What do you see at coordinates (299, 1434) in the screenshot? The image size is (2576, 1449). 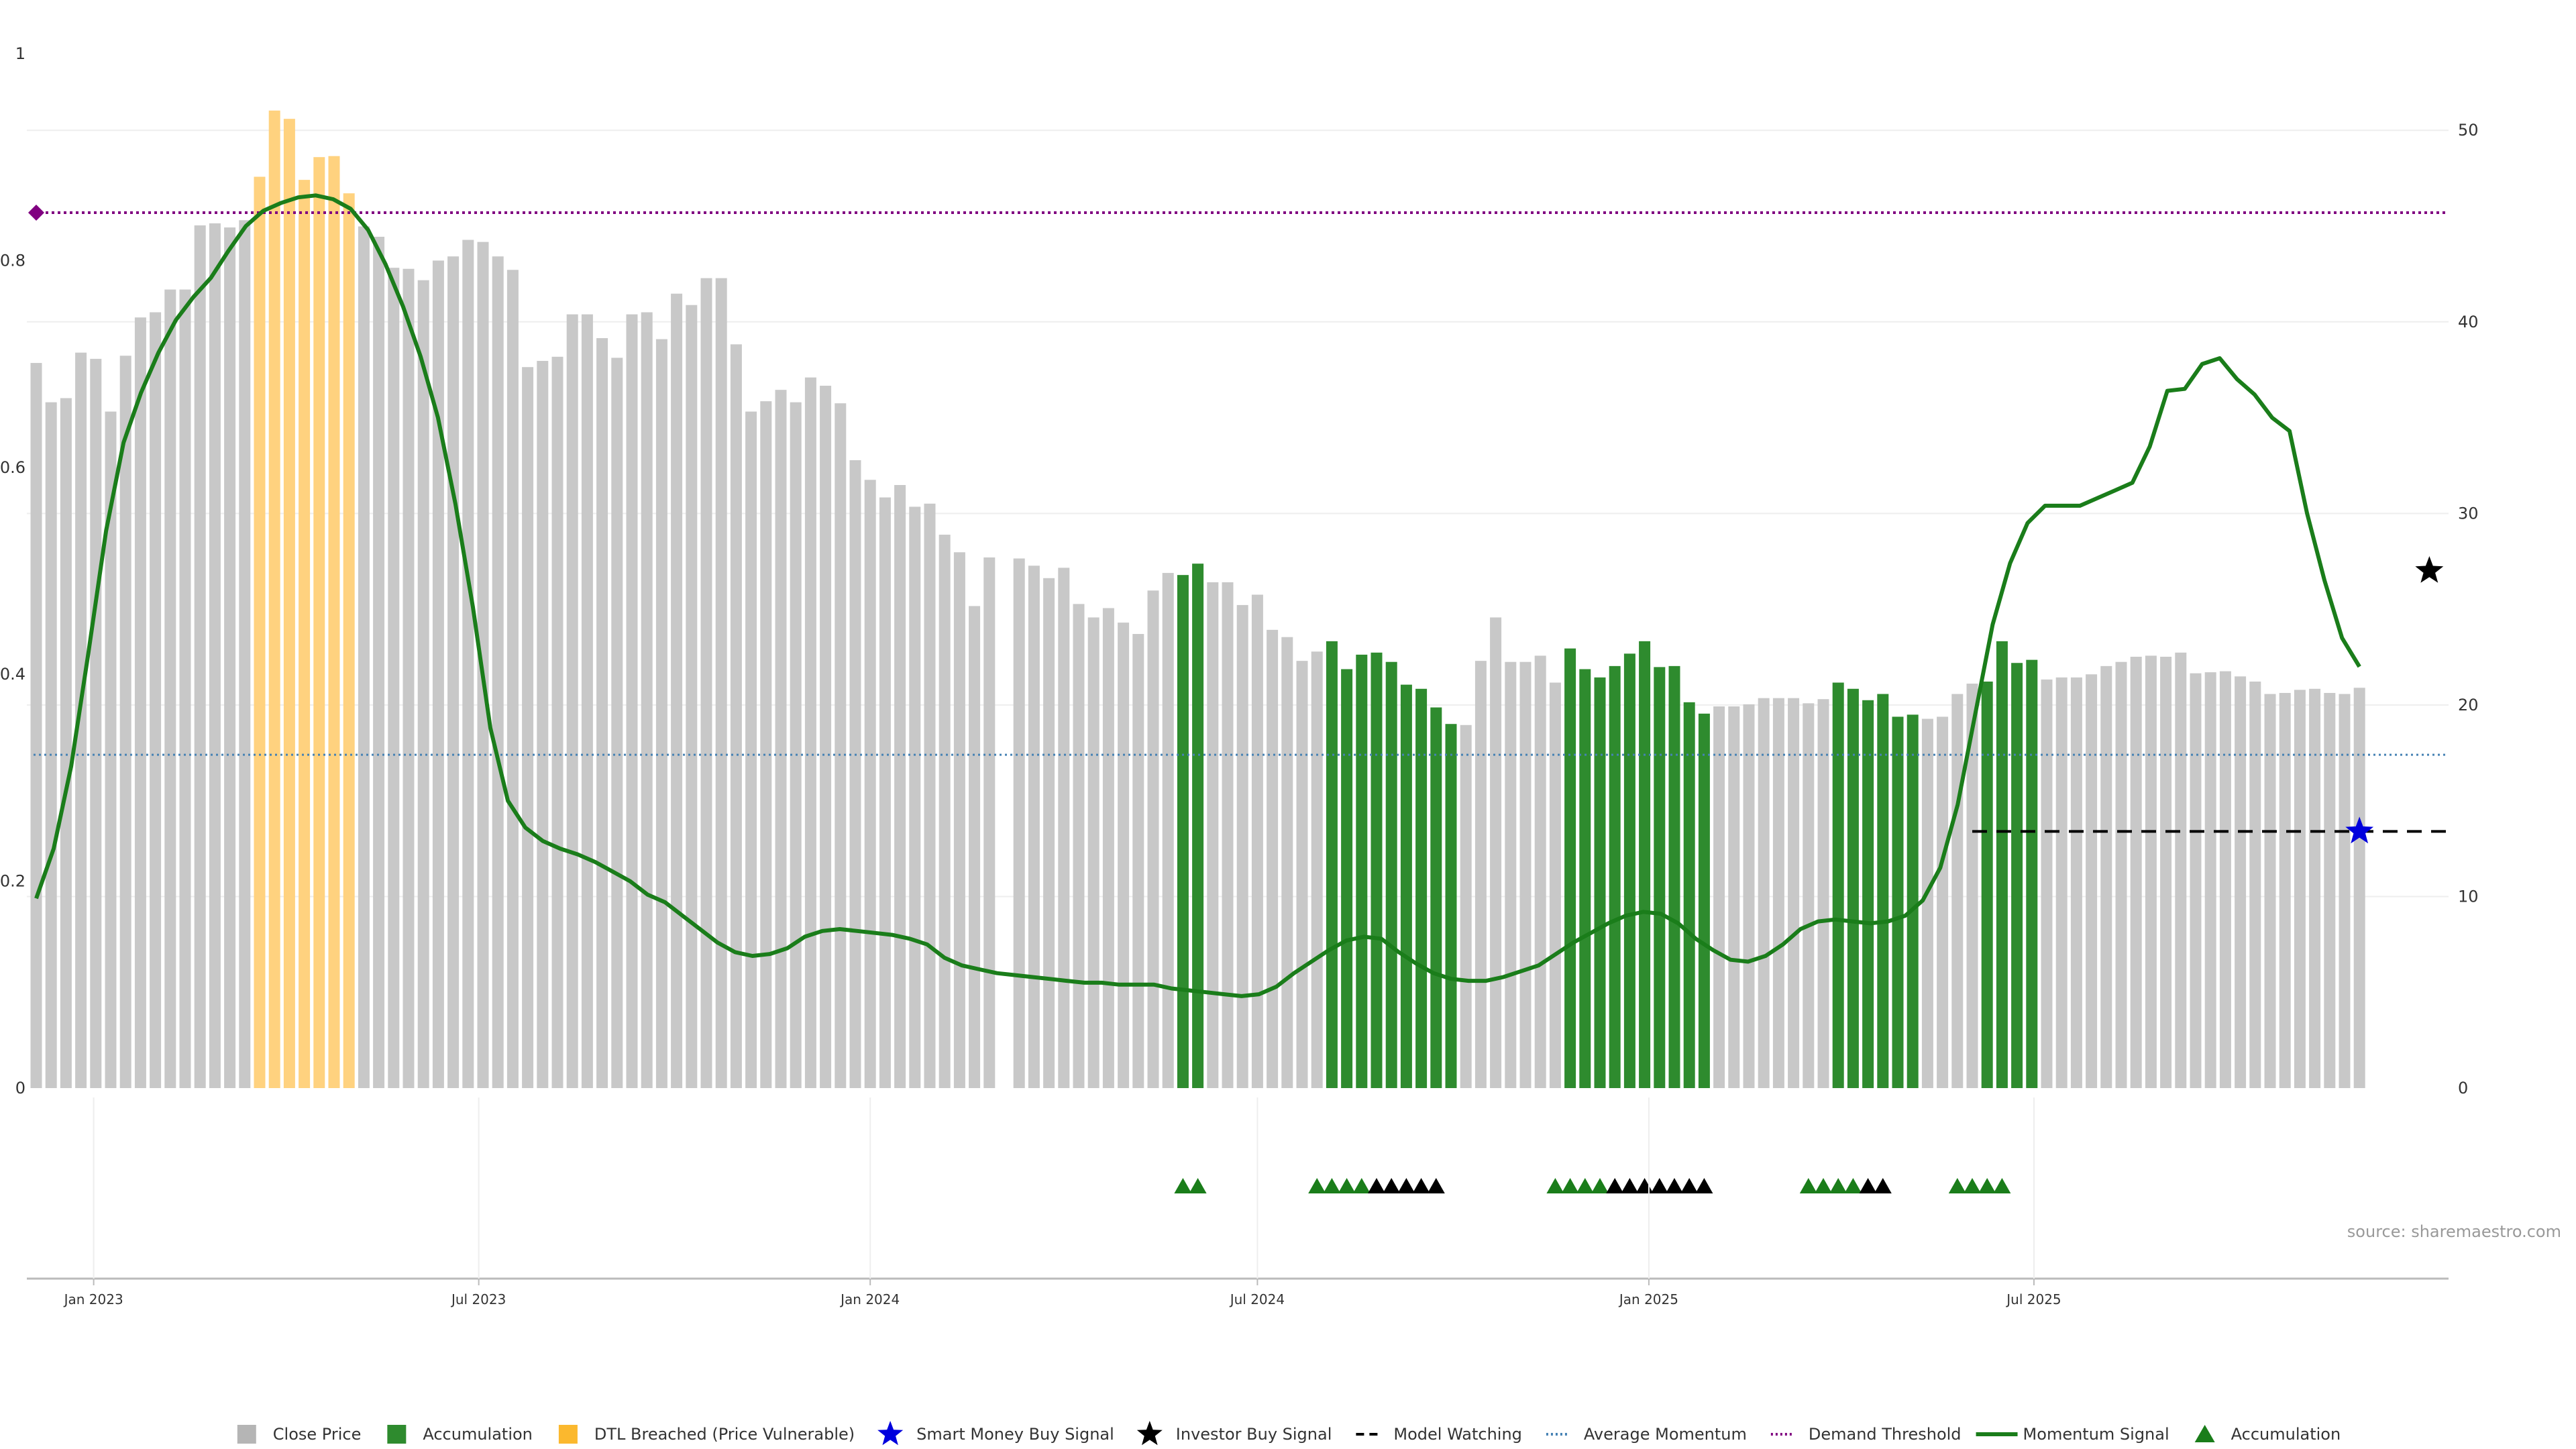 I see `legend-item-close: Close Price` at bounding box center [299, 1434].